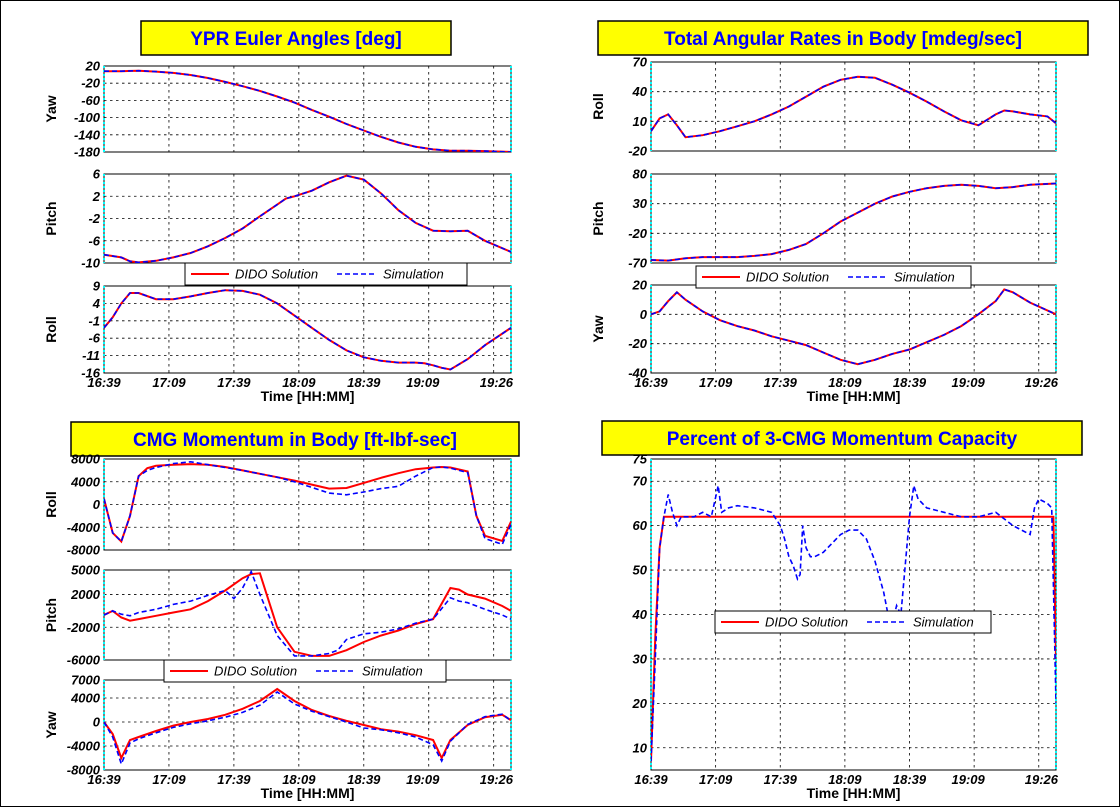 The width and height of the screenshot is (1120, 807). I want to click on y-tick-label: 75, so click(640, 459).